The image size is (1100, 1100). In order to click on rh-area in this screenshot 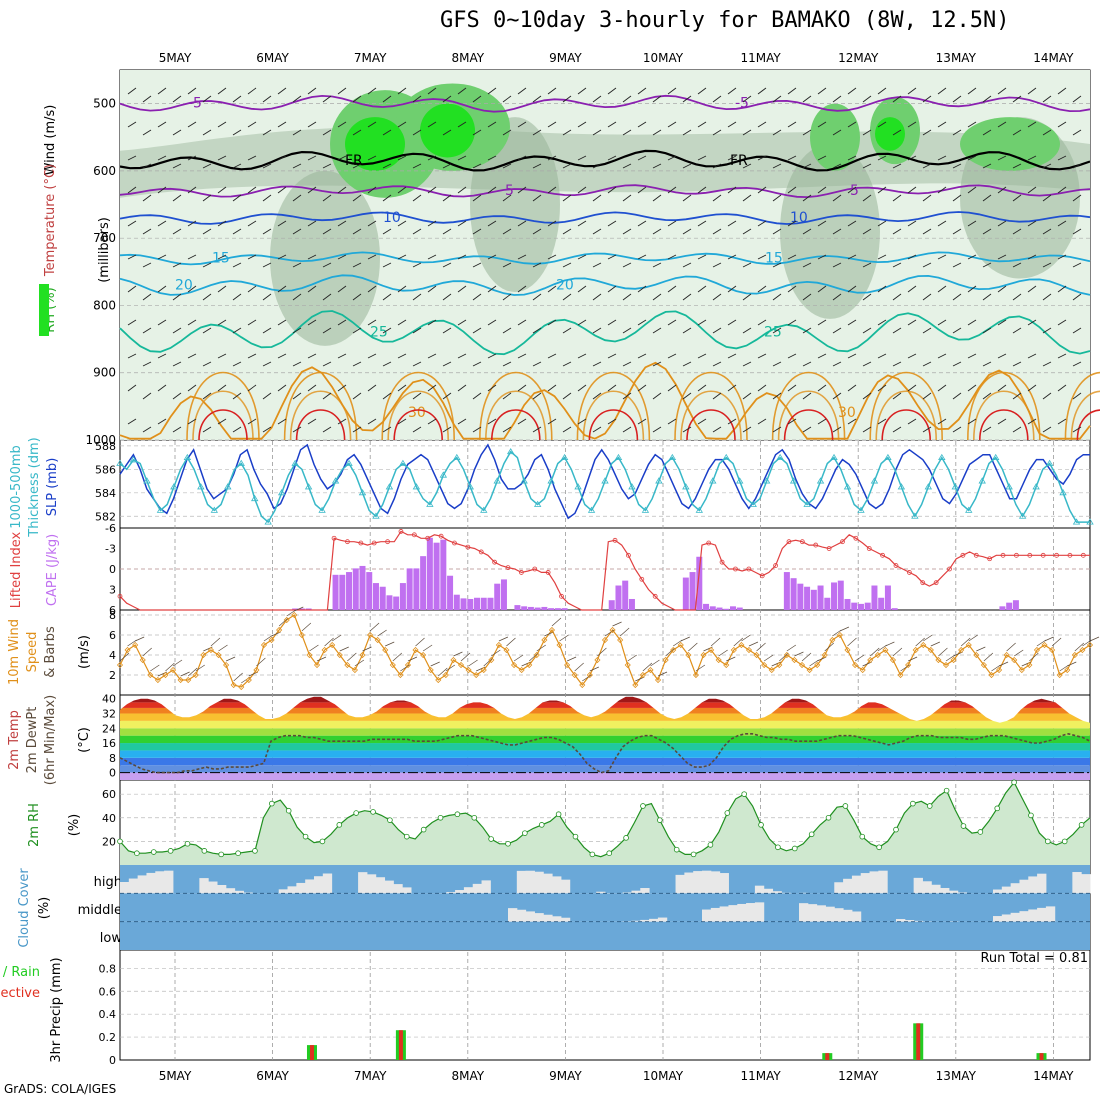, I will do `click(605, 823)`.